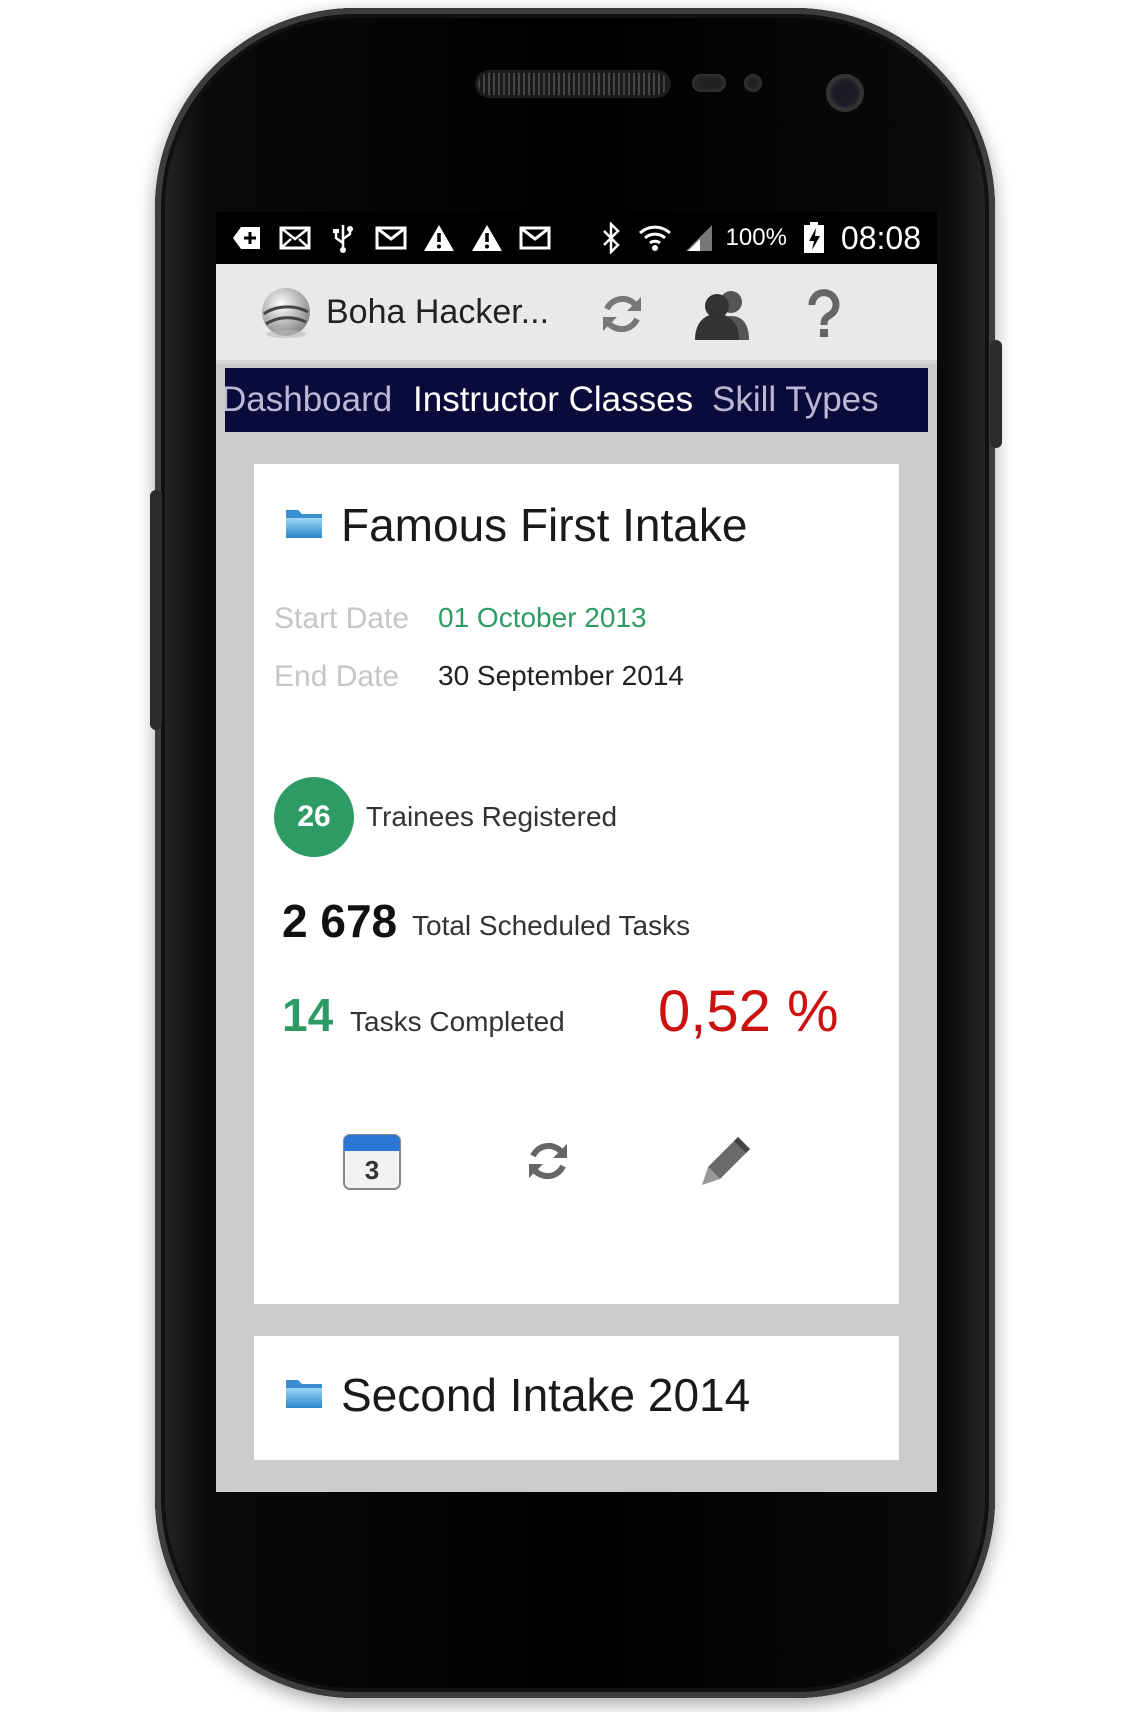 This screenshot has width=1148, height=1712. Describe the element at coordinates (544, 525) in the screenshot. I see `card-title: Famous First Intake` at that location.